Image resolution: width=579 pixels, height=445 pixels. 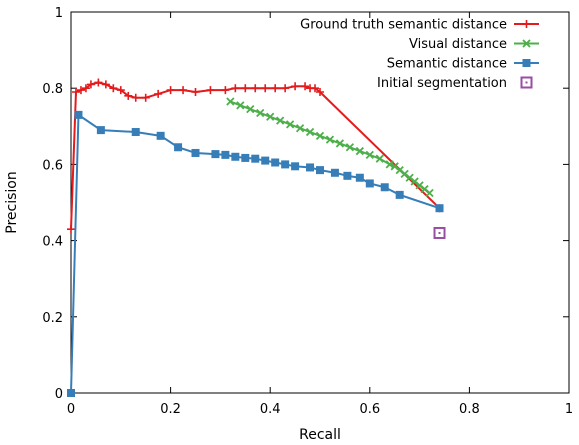 I want to click on data-point-center, so click(x=439, y=232).